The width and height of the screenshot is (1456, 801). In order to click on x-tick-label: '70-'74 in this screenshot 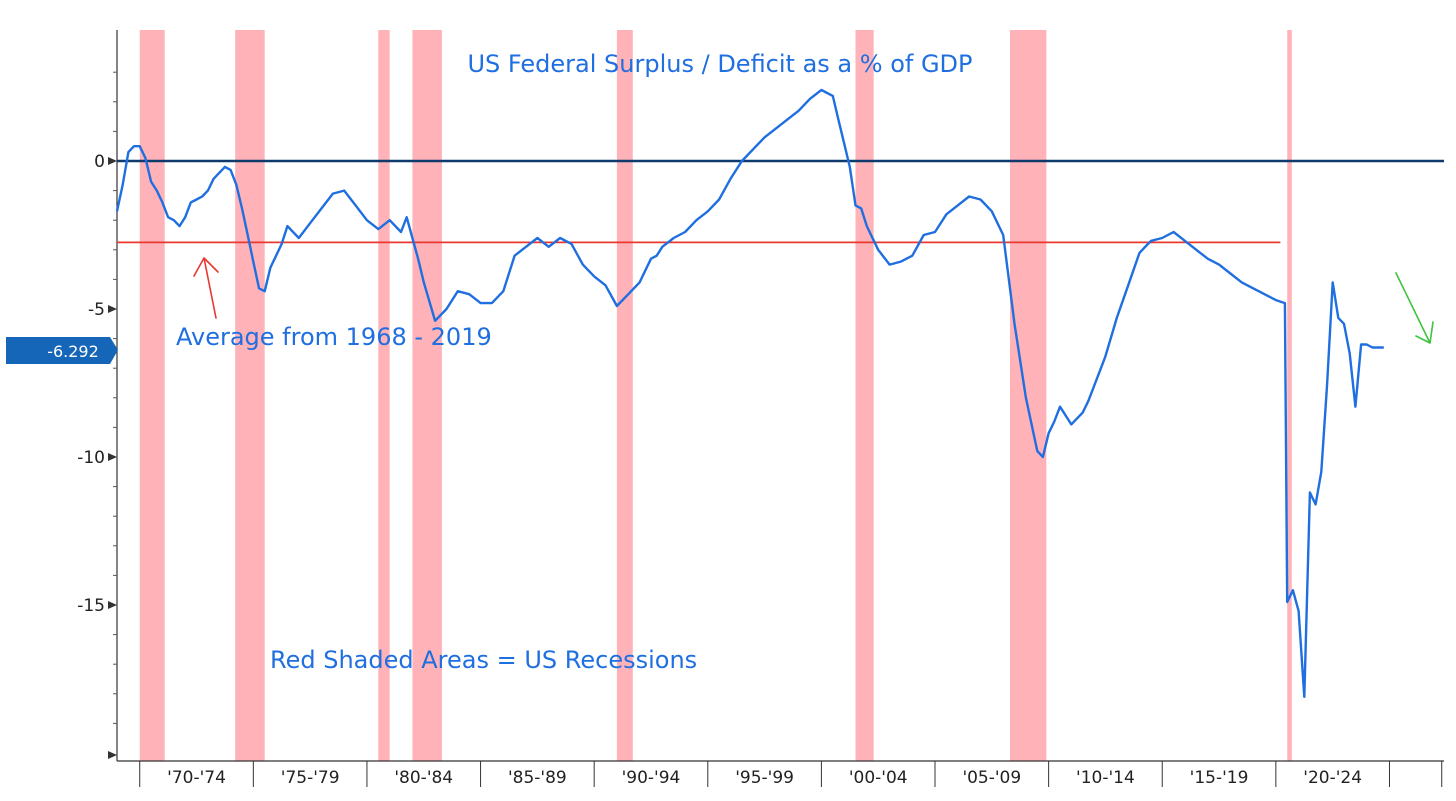, I will do `click(196, 778)`.